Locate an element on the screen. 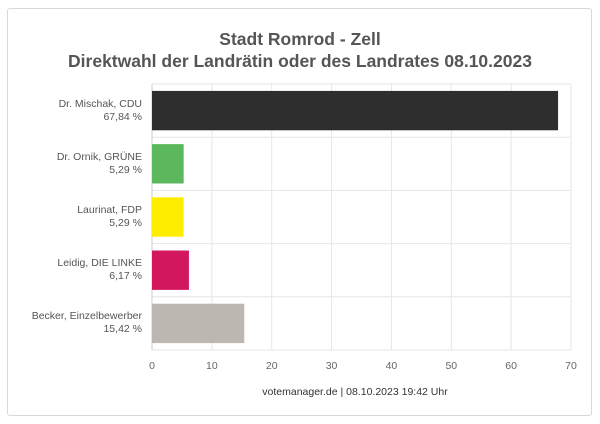  category-label: Dr. Ornik, GRÜNE 5,29 % is located at coordinates (71, 164).